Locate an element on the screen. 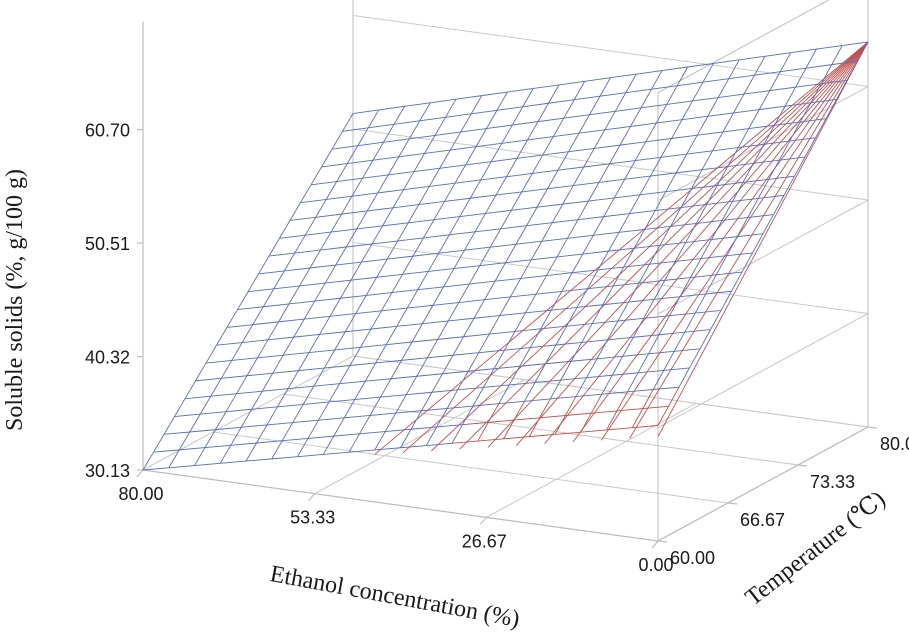  ethanol-axis-line is located at coordinates (400, 505).